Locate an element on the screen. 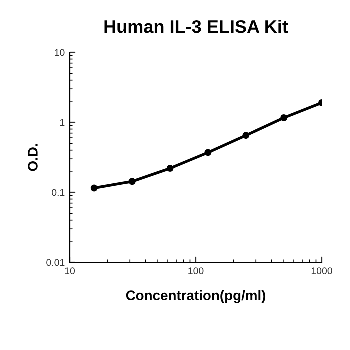  chart-title: Human IL-3 ELISA Kit is located at coordinates (196, 27).